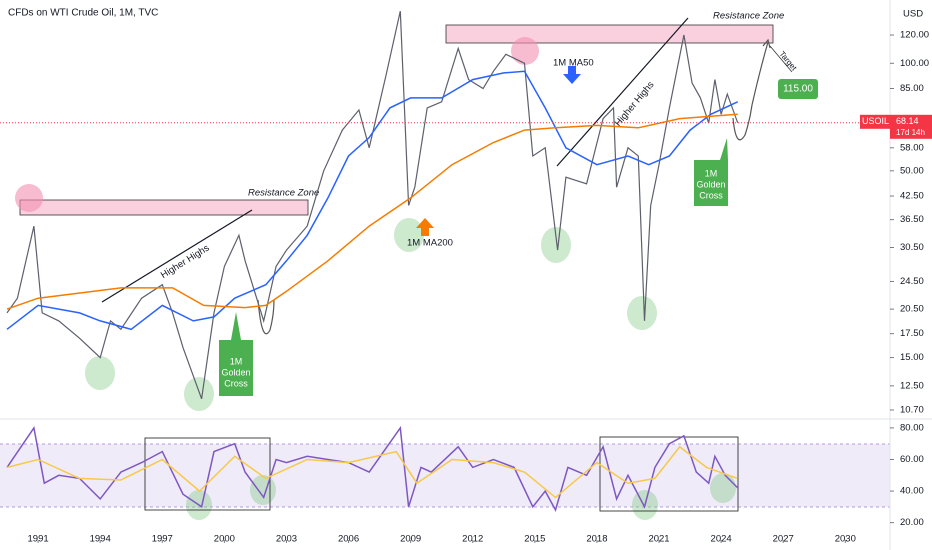 The height and width of the screenshot is (550, 932). What do you see at coordinates (224, 539) in the screenshot?
I see `x-tick-label: 2000` at bounding box center [224, 539].